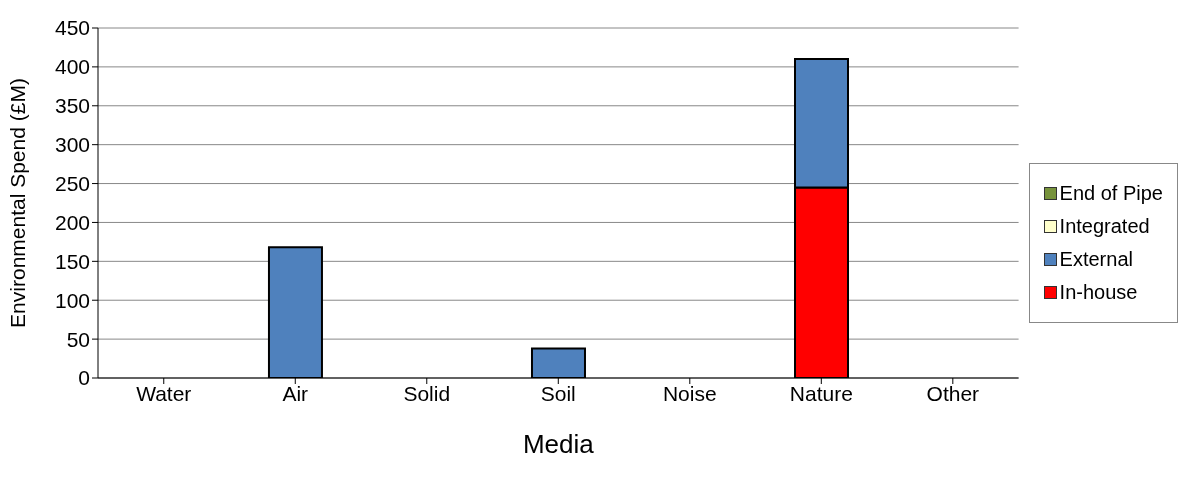  What do you see at coordinates (72, 145) in the screenshot?
I see `y-tick-label: 300` at bounding box center [72, 145].